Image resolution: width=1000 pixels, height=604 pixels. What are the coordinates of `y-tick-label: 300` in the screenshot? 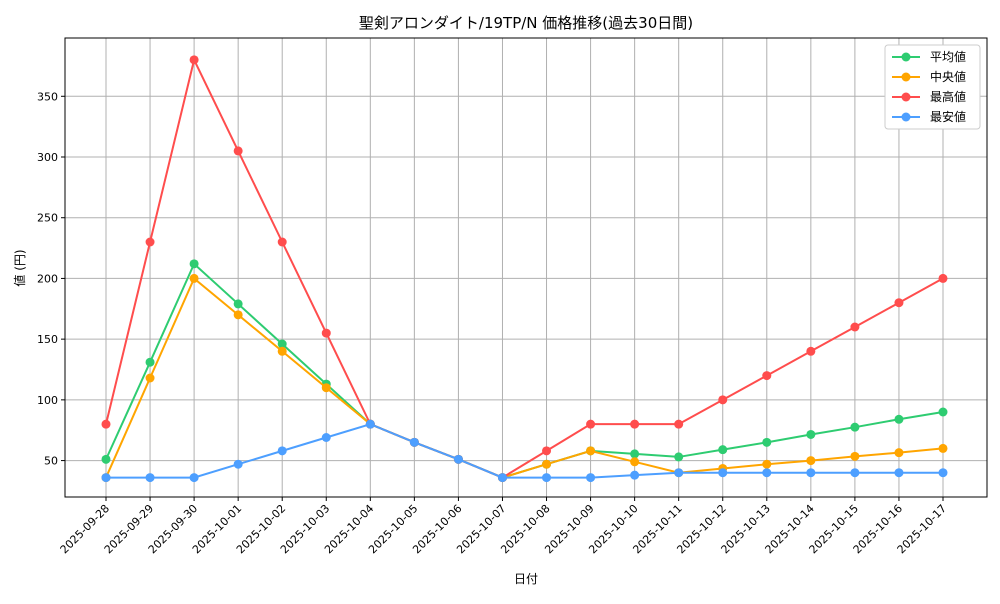 It's located at (47, 157).